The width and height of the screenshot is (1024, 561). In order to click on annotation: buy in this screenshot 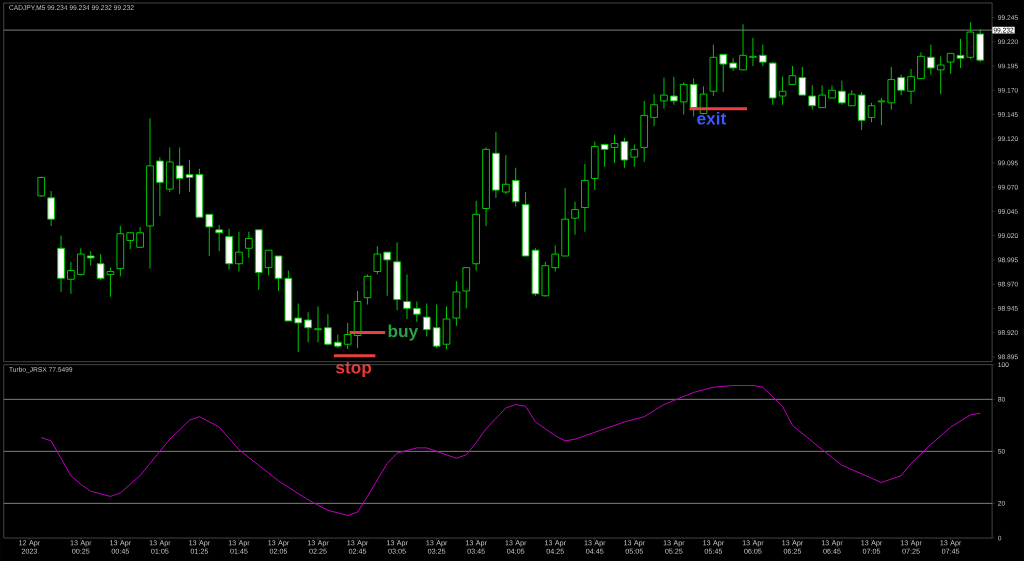, I will do `click(403, 332)`.